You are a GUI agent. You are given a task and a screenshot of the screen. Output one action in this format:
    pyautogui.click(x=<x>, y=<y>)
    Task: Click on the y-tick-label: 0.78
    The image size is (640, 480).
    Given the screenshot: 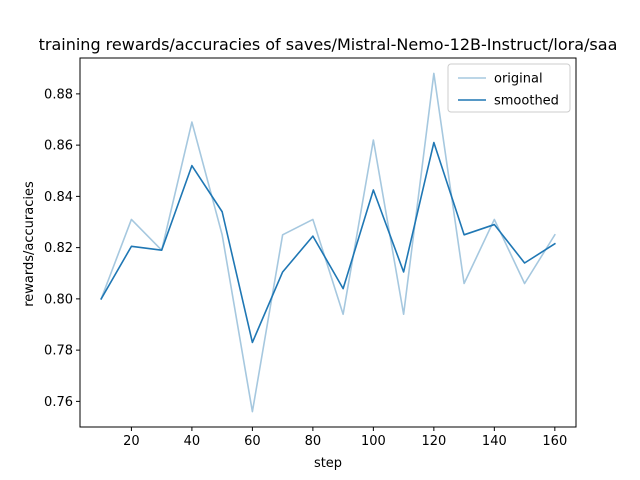 What is the action you would take?
    pyautogui.click(x=58, y=351)
    